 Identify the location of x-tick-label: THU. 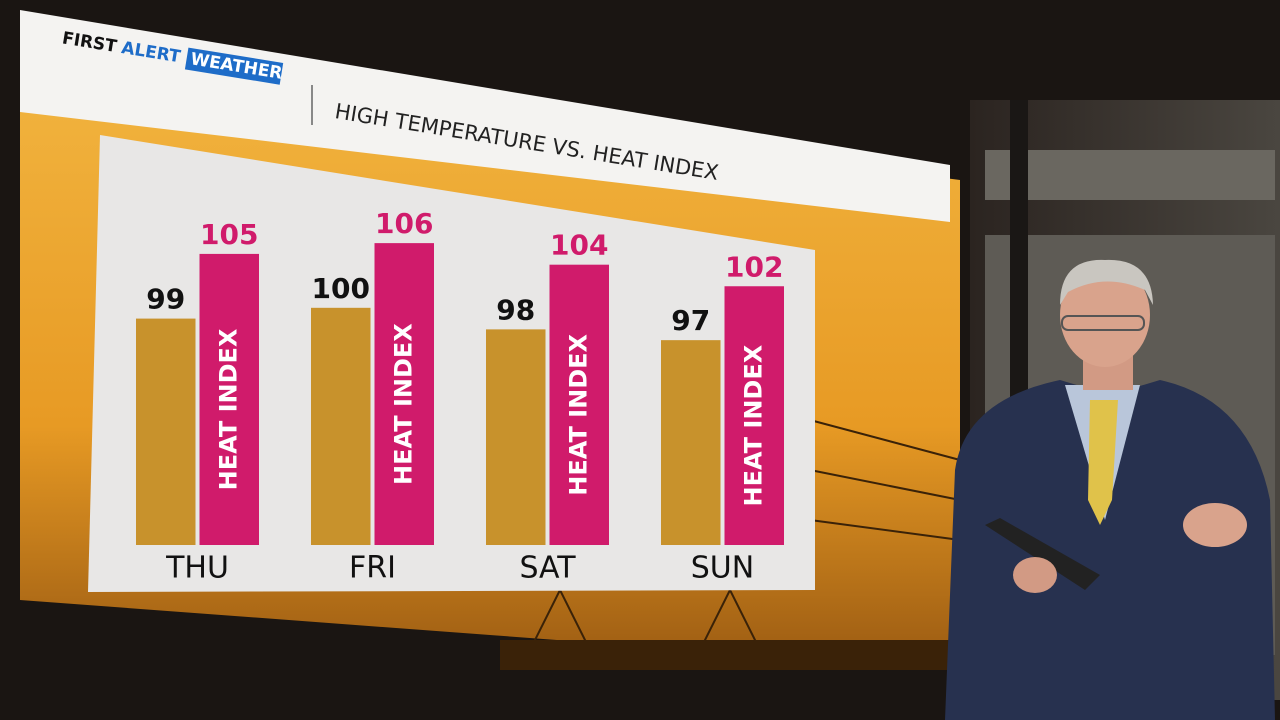
(197, 568).